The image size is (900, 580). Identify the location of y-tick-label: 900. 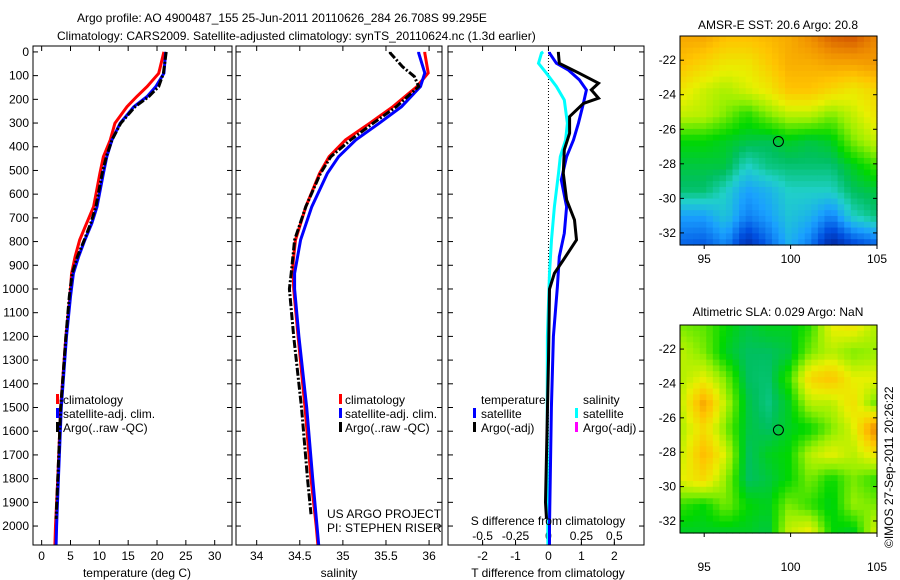
(19, 265).